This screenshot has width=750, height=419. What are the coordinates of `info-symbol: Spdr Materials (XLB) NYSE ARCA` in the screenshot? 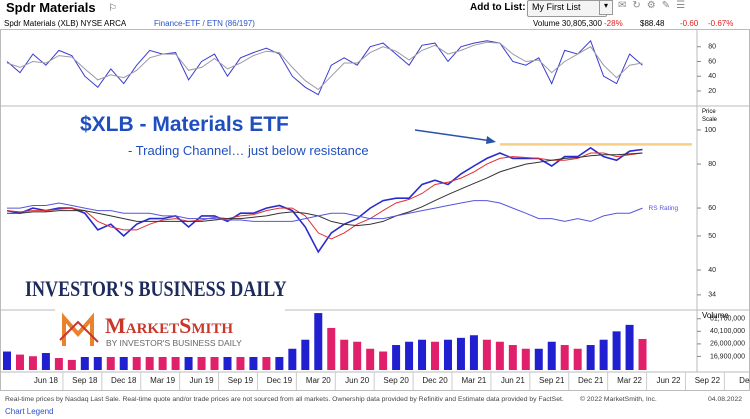 It's located at (65, 23).